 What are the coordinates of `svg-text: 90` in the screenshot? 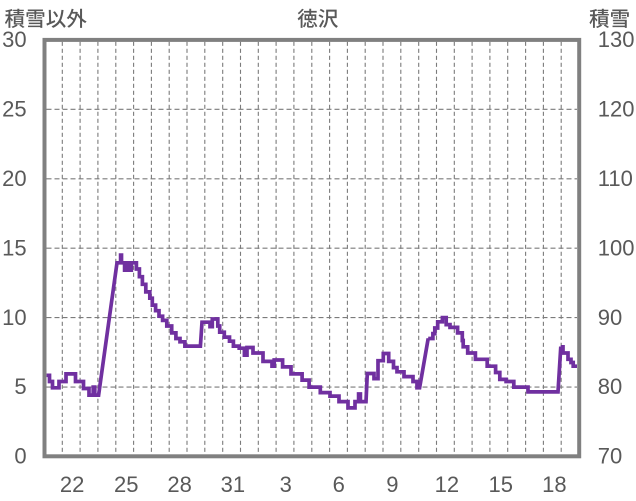 It's located at (610, 317).